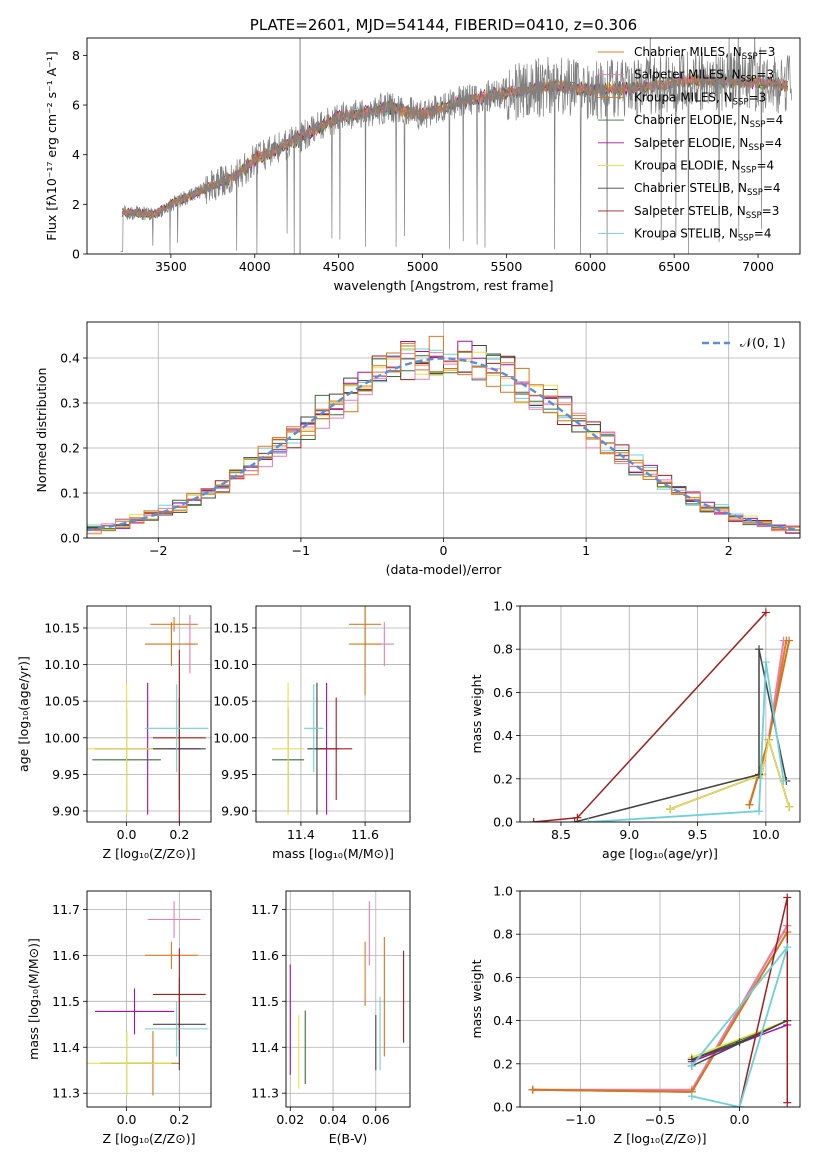 Image resolution: width=819 pixels, height=1170 pixels. Describe the element at coordinates (70, 403) in the screenshot. I see `y-tick-label: 0.3` at that location.